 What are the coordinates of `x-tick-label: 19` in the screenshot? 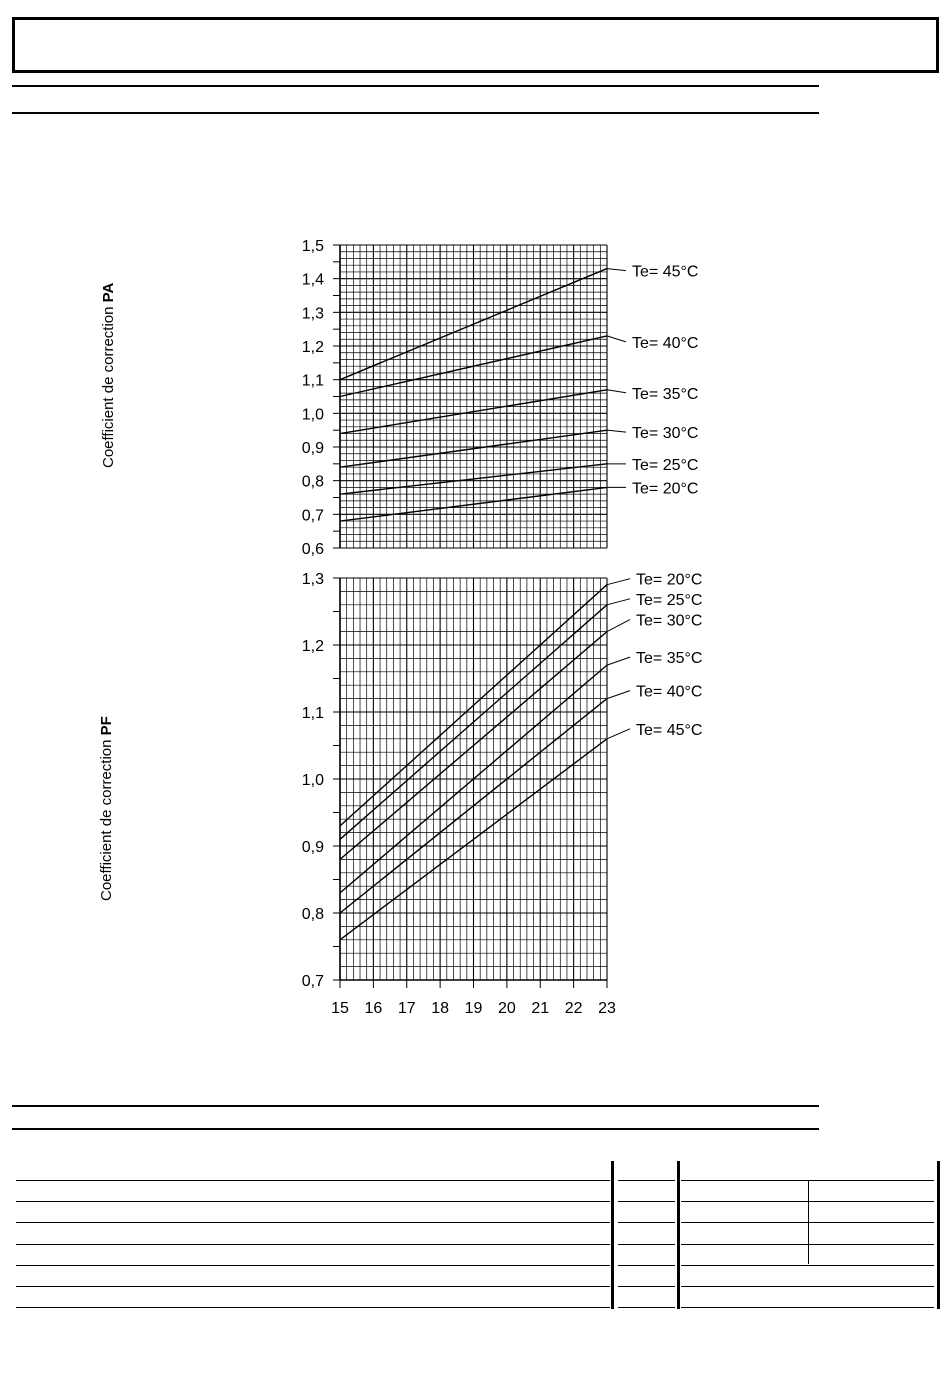 It's located at (474, 1008).